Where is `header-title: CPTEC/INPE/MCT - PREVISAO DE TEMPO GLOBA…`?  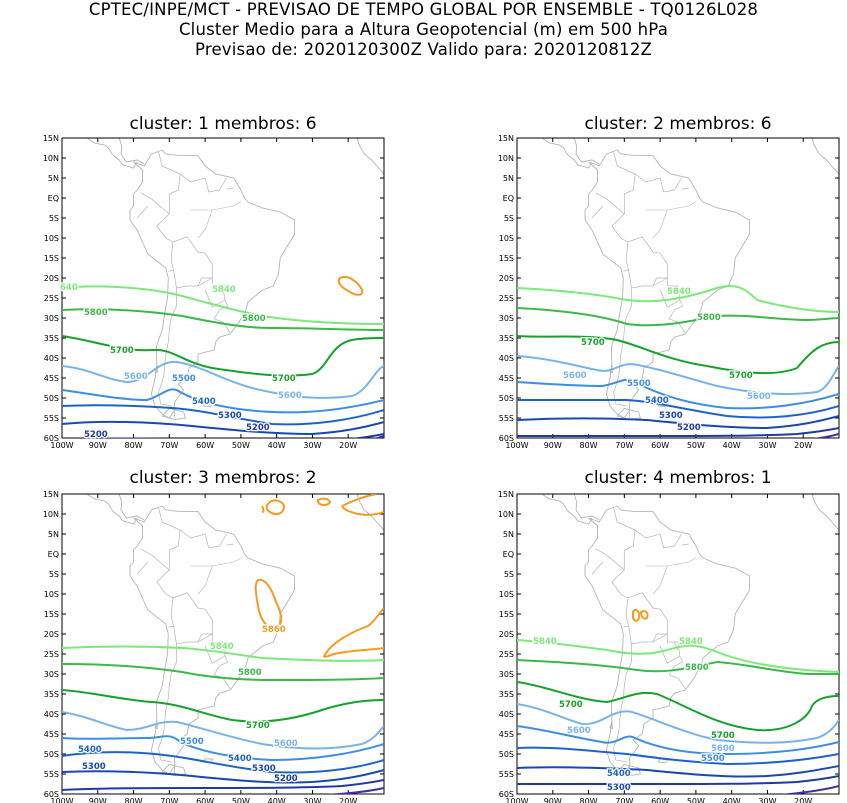 header-title: CPTEC/INPE/MCT - PREVISAO DE TEMPO GLOBA… is located at coordinates (423, 9).